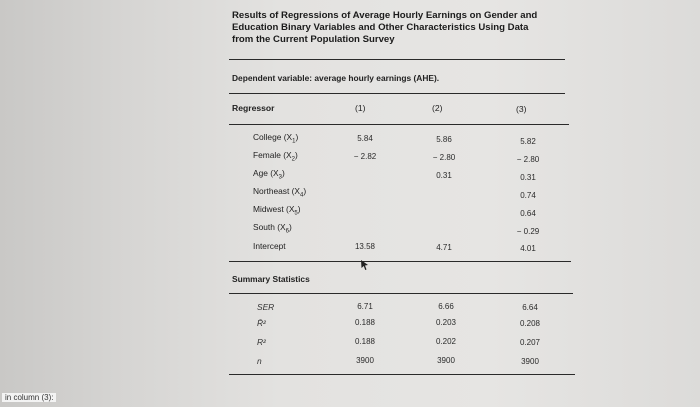  What do you see at coordinates (528, 248) in the screenshot?
I see `cell-col3: 4.01` at bounding box center [528, 248].